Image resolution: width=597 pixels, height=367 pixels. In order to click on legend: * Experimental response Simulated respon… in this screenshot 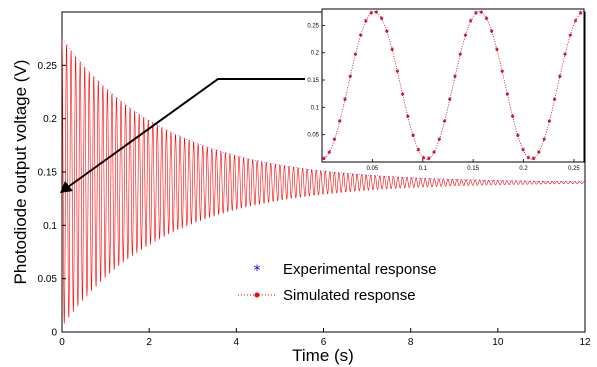, I will do `click(337, 282)`.